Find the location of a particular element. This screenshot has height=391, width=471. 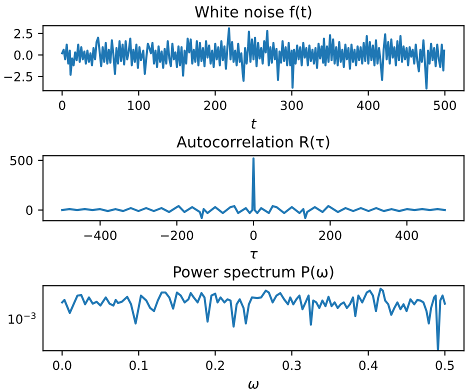

x-tick-label: 0.5 is located at coordinates (445, 365).